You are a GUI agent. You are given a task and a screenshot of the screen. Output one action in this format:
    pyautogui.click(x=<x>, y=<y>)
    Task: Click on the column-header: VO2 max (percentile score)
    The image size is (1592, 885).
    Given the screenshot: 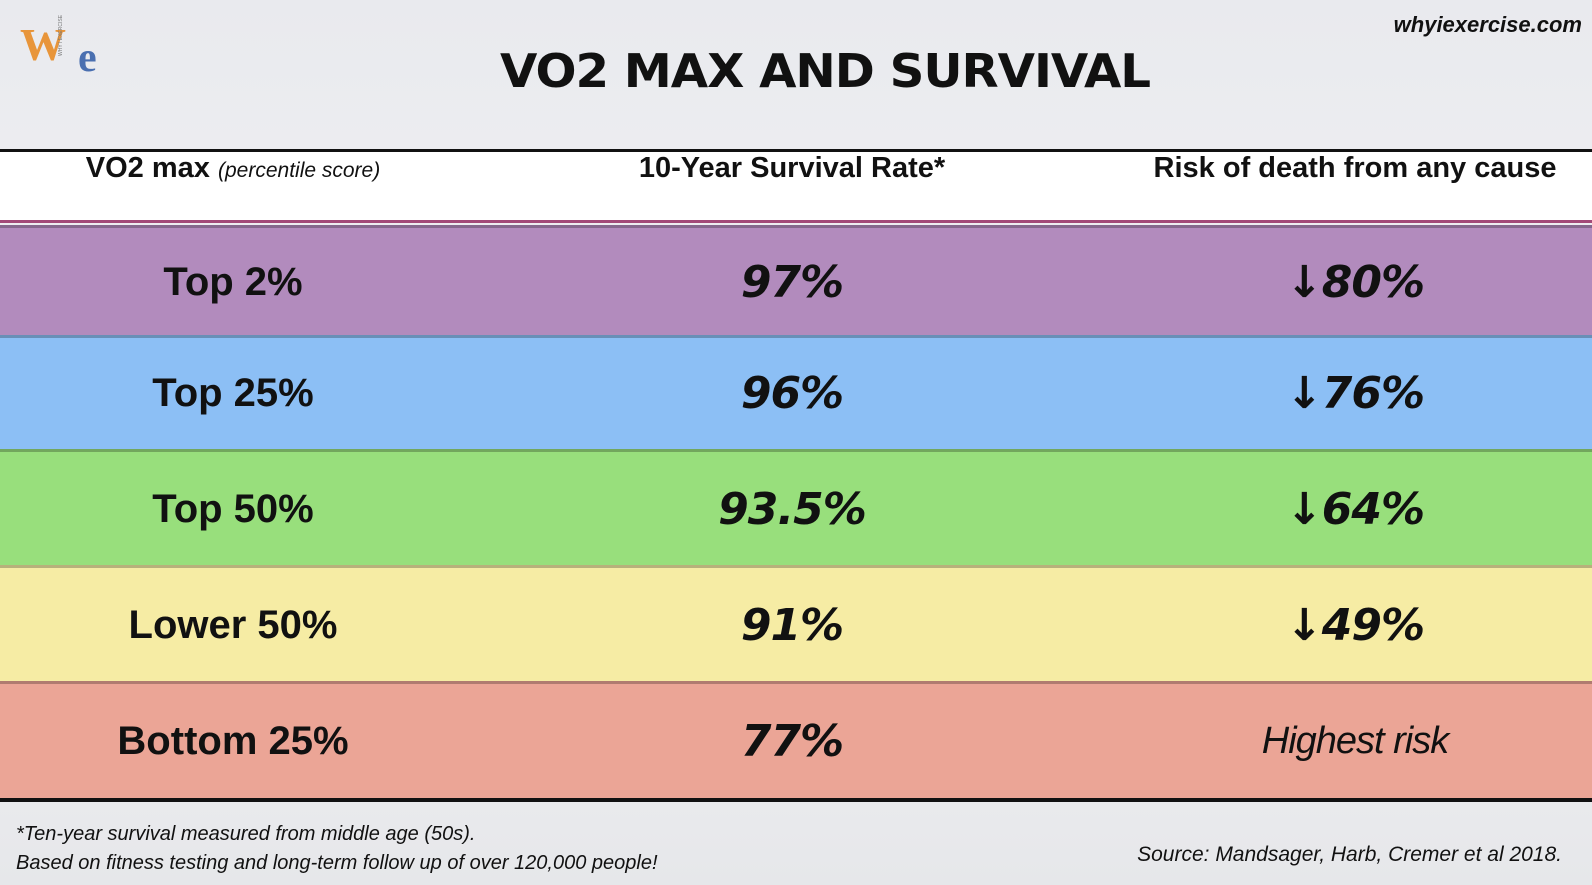 What is the action you would take?
    pyautogui.click(x=251, y=186)
    